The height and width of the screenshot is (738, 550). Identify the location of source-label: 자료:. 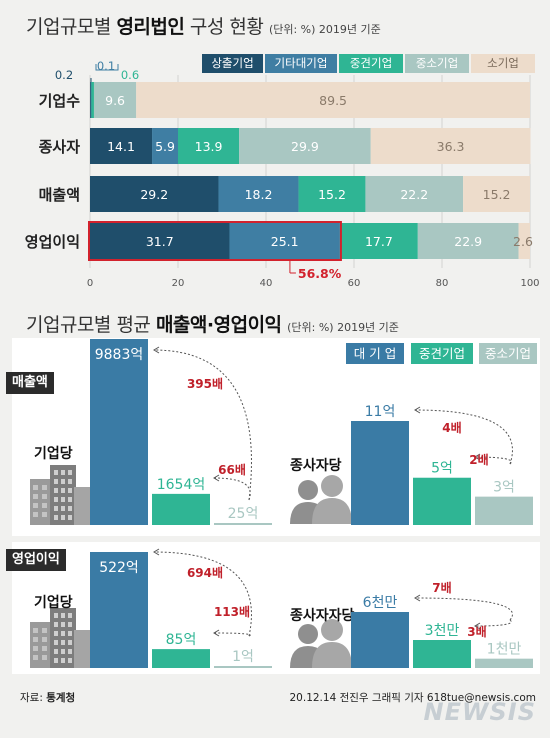
(31, 698).